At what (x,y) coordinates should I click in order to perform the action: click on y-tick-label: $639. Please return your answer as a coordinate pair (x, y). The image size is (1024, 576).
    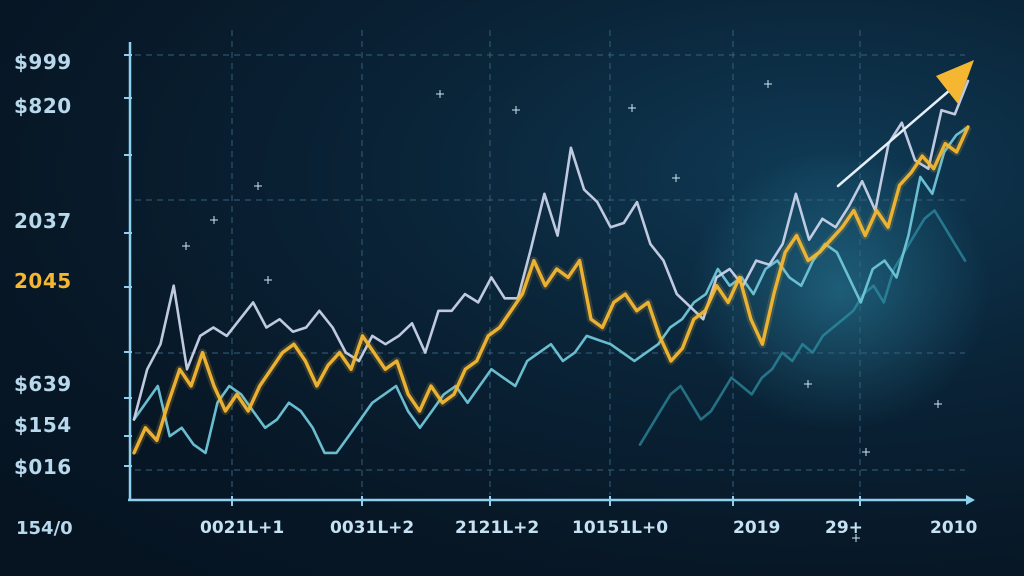
    Looking at the image, I should click on (43, 384).